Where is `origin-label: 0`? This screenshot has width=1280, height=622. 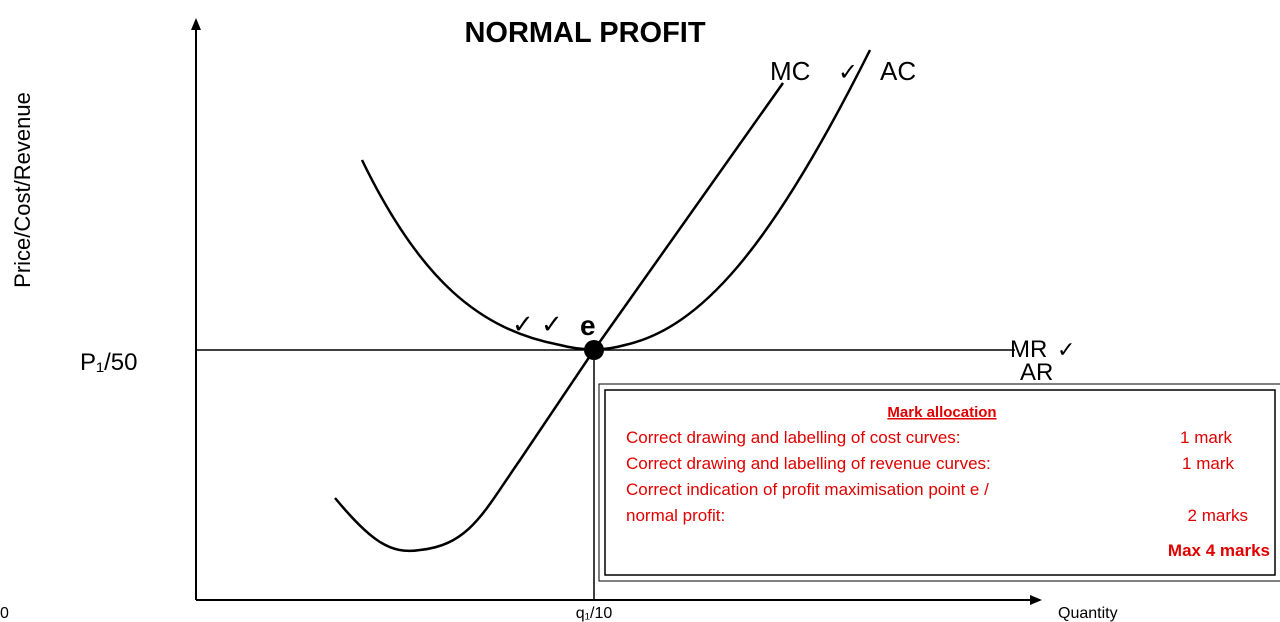
origin-label: 0 is located at coordinates (4, 613).